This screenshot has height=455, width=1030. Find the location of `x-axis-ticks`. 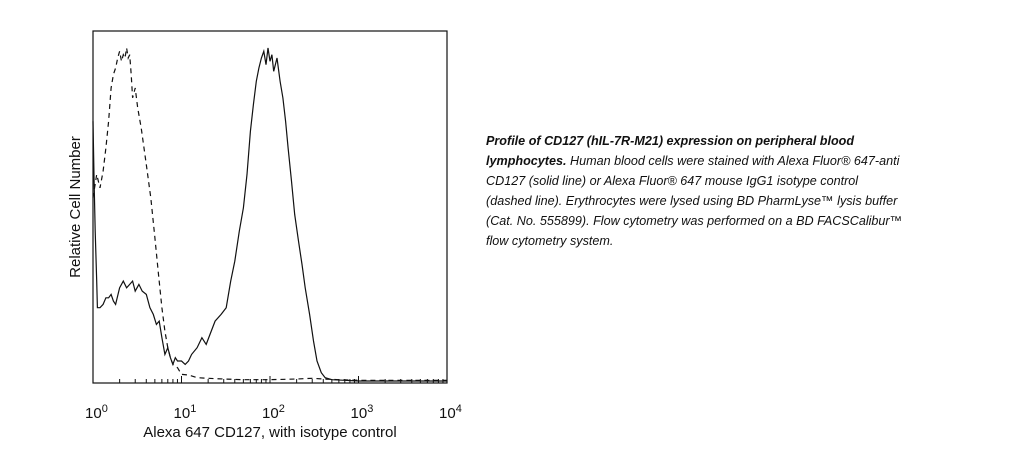

x-axis-ticks is located at coordinates (270, 379).